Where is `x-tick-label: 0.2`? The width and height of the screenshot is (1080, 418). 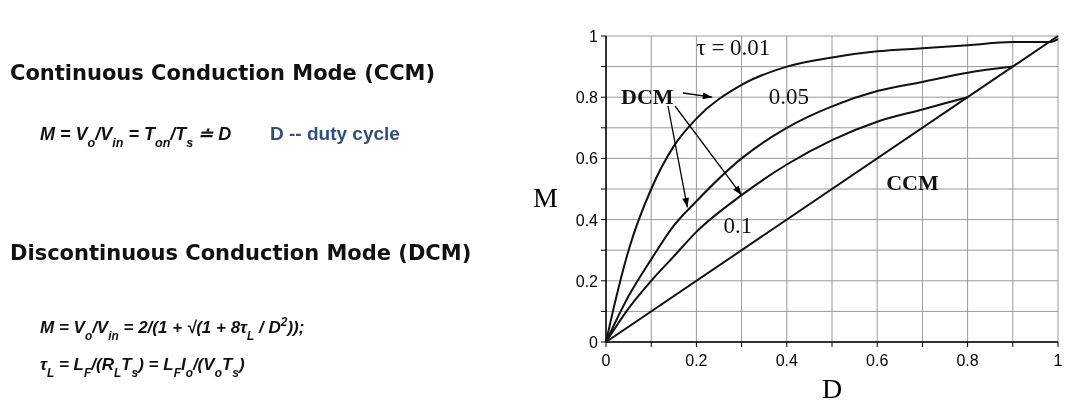
x-tick-label: 0.2 is located at coordinates (696, 360).